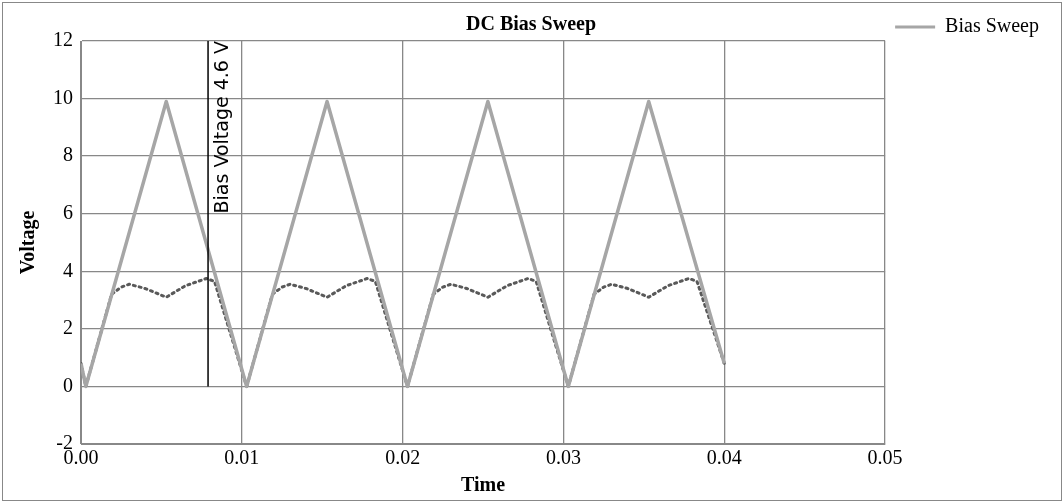  Describe the element at coordinates (242, 457) in the screenshot. I see `x-tick-label: 0.01` at that location.